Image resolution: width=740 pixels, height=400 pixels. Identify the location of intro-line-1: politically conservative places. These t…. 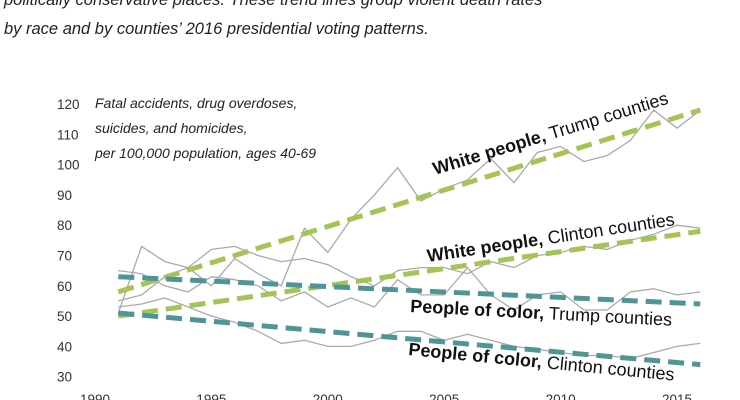
(273, 4).